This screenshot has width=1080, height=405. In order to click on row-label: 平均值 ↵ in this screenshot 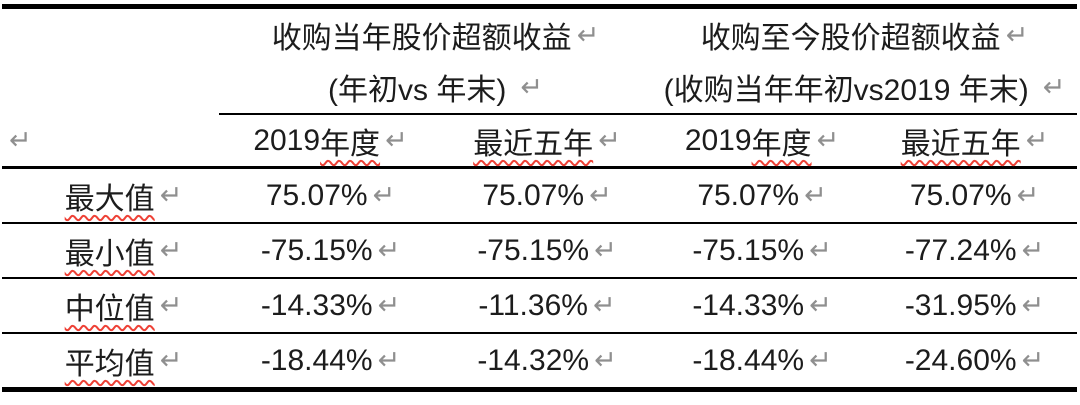, I will do `click(110, 361)`.